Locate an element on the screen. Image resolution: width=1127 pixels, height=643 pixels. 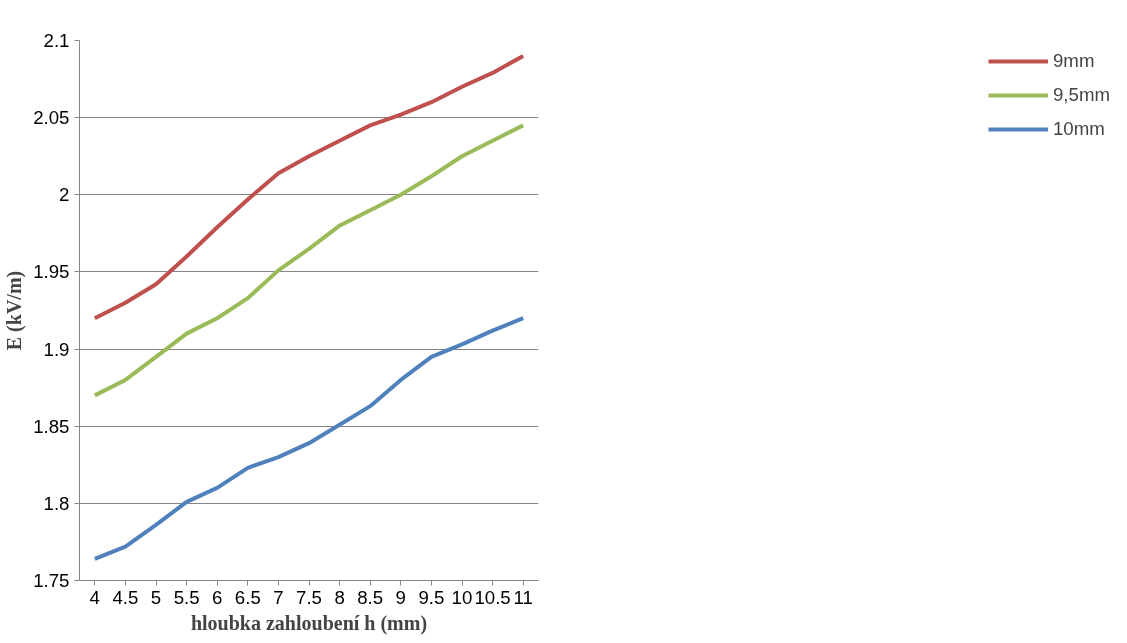
y-tick-label: 2.05 is located at coordinates (51, 118).